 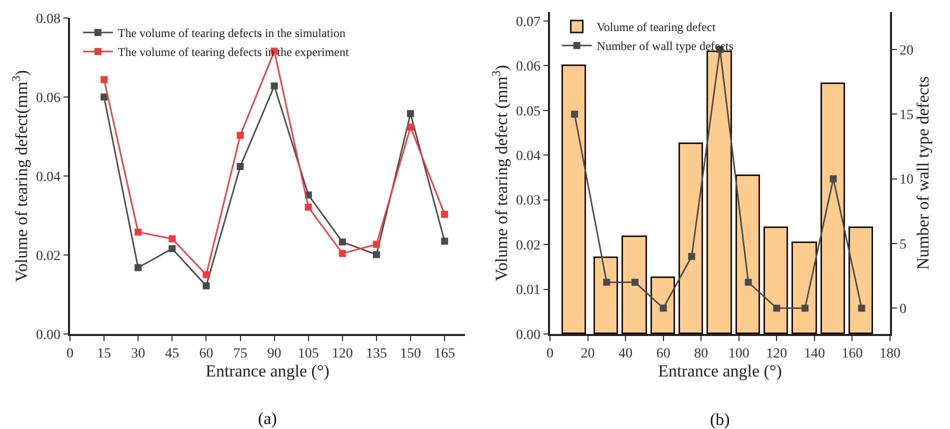 What do you see at coordinates (445, 354) in the screenshot?
I see `x-tick-label: 165` at bounding box center [445, 354].